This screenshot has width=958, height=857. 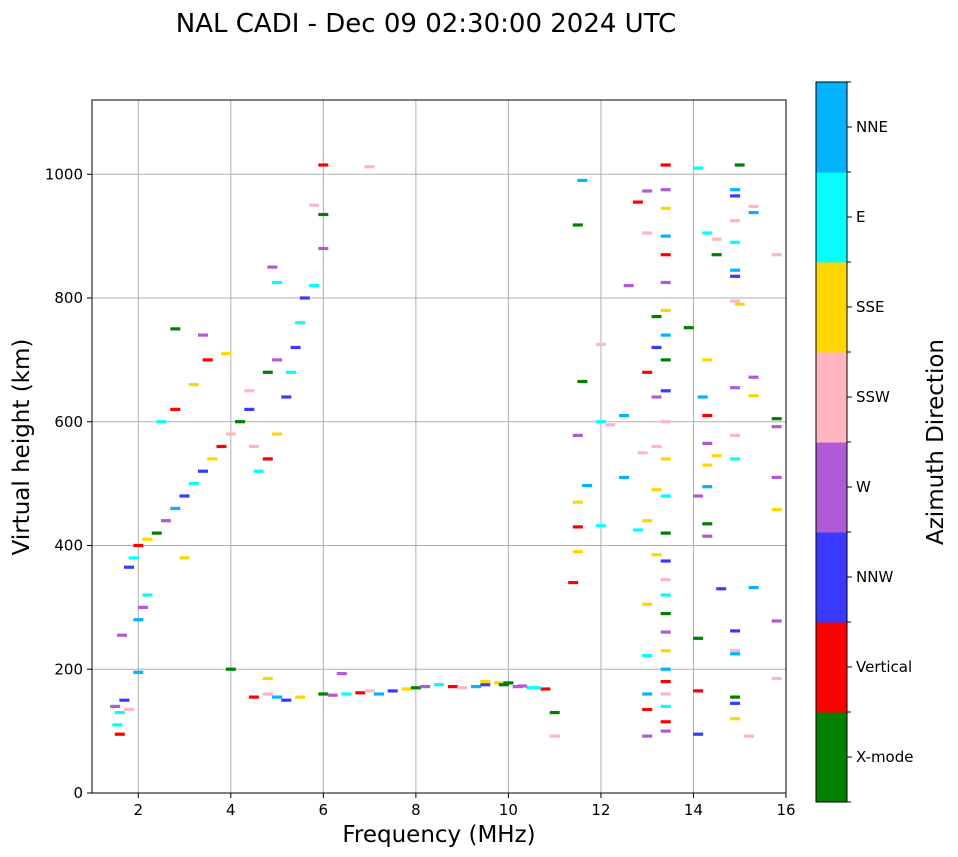 I want to click on colorbar-tick-label: X-mode, so click(x=884, y=757).